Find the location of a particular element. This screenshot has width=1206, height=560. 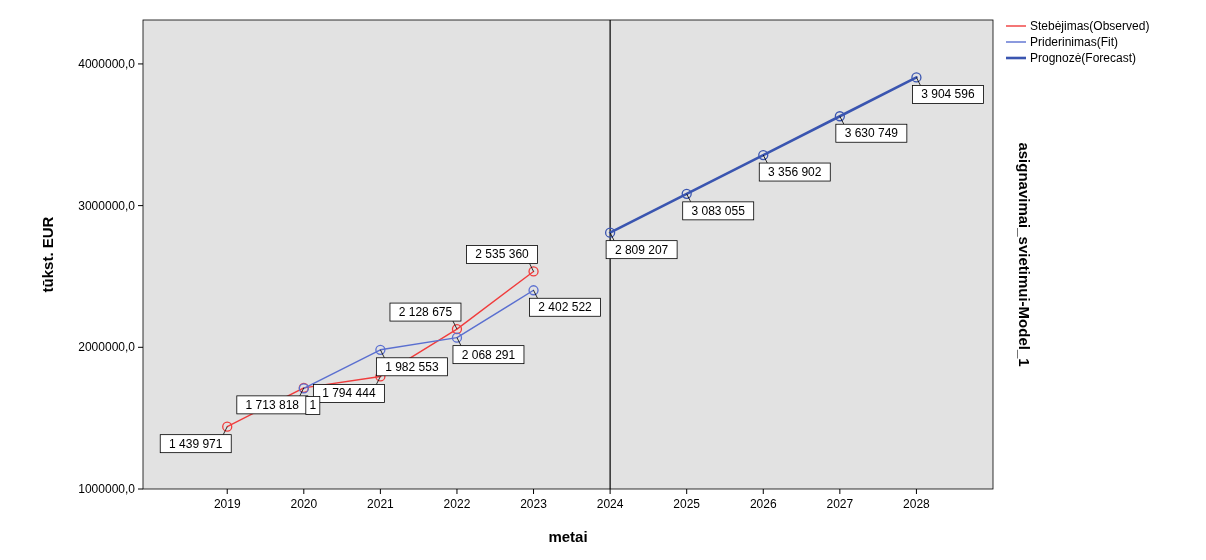

data-label: 1 439 971 is located at coordinates (196, 443).